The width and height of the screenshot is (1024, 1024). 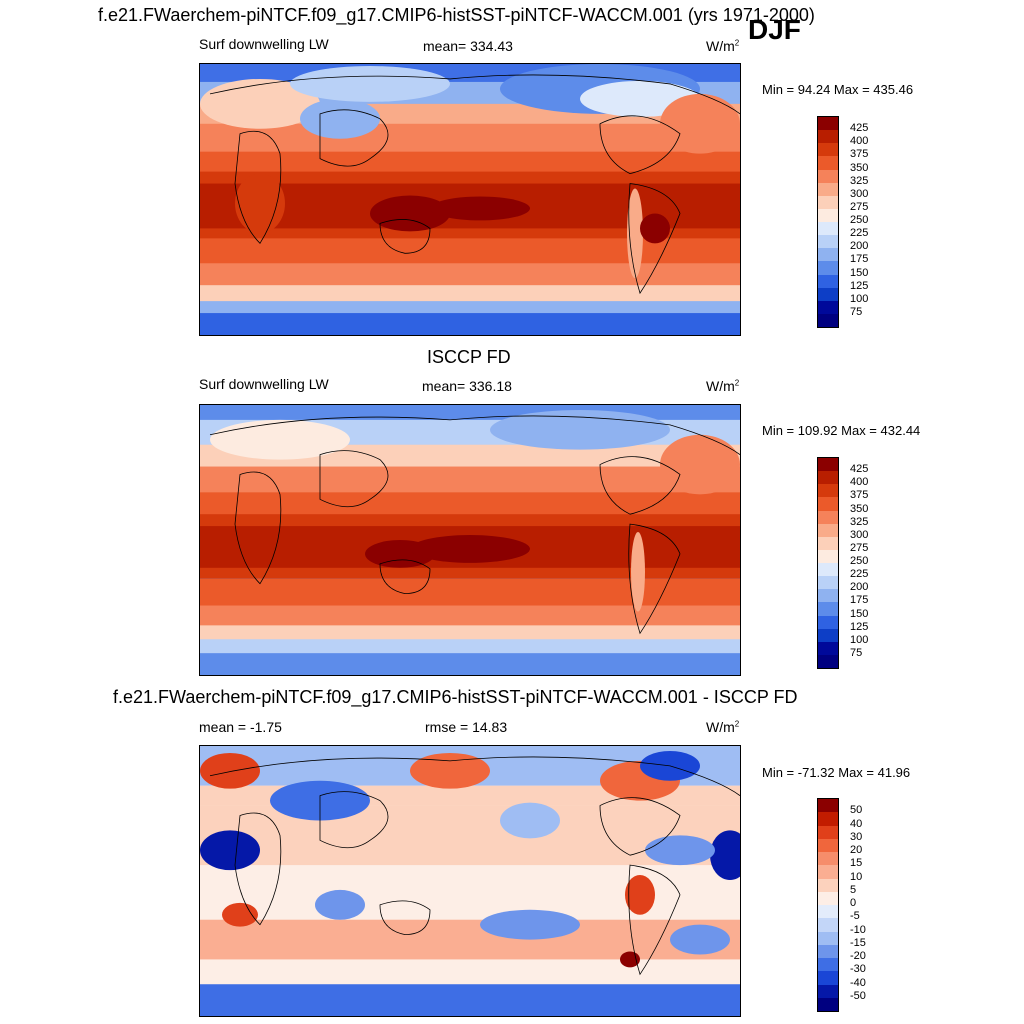 What do you see at coordinates (737, 43) in the screenshot?
I see `panel1-units-sup: 2` at bounding box center [737, 43].